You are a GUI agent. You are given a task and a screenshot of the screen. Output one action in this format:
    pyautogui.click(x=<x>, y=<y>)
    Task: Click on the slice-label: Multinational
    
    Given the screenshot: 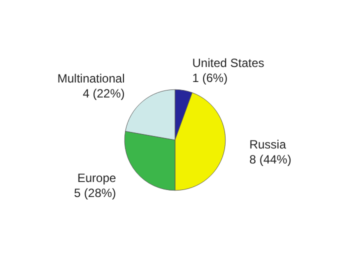 What is the action you would take?
    pyautogui.click(x=91, y=79)
    